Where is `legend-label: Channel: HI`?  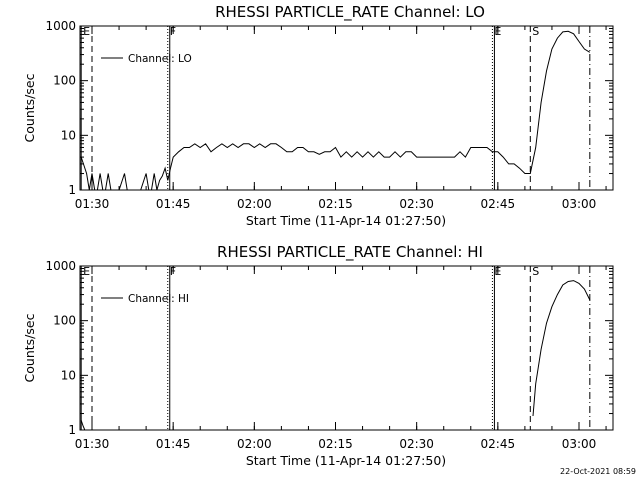
legend-label: Channel: HI is located at coordinates (158, 299).